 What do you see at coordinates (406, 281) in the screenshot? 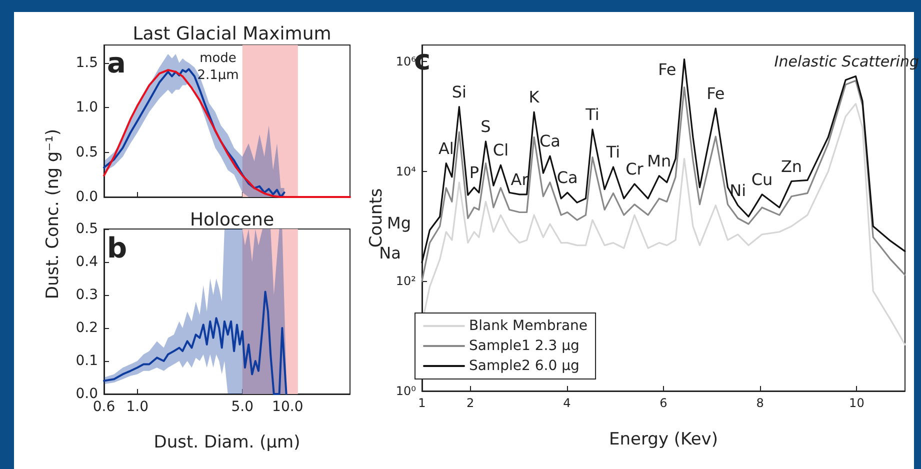
I see `y-tick-label: 10²` at bounding box center [406, 281].